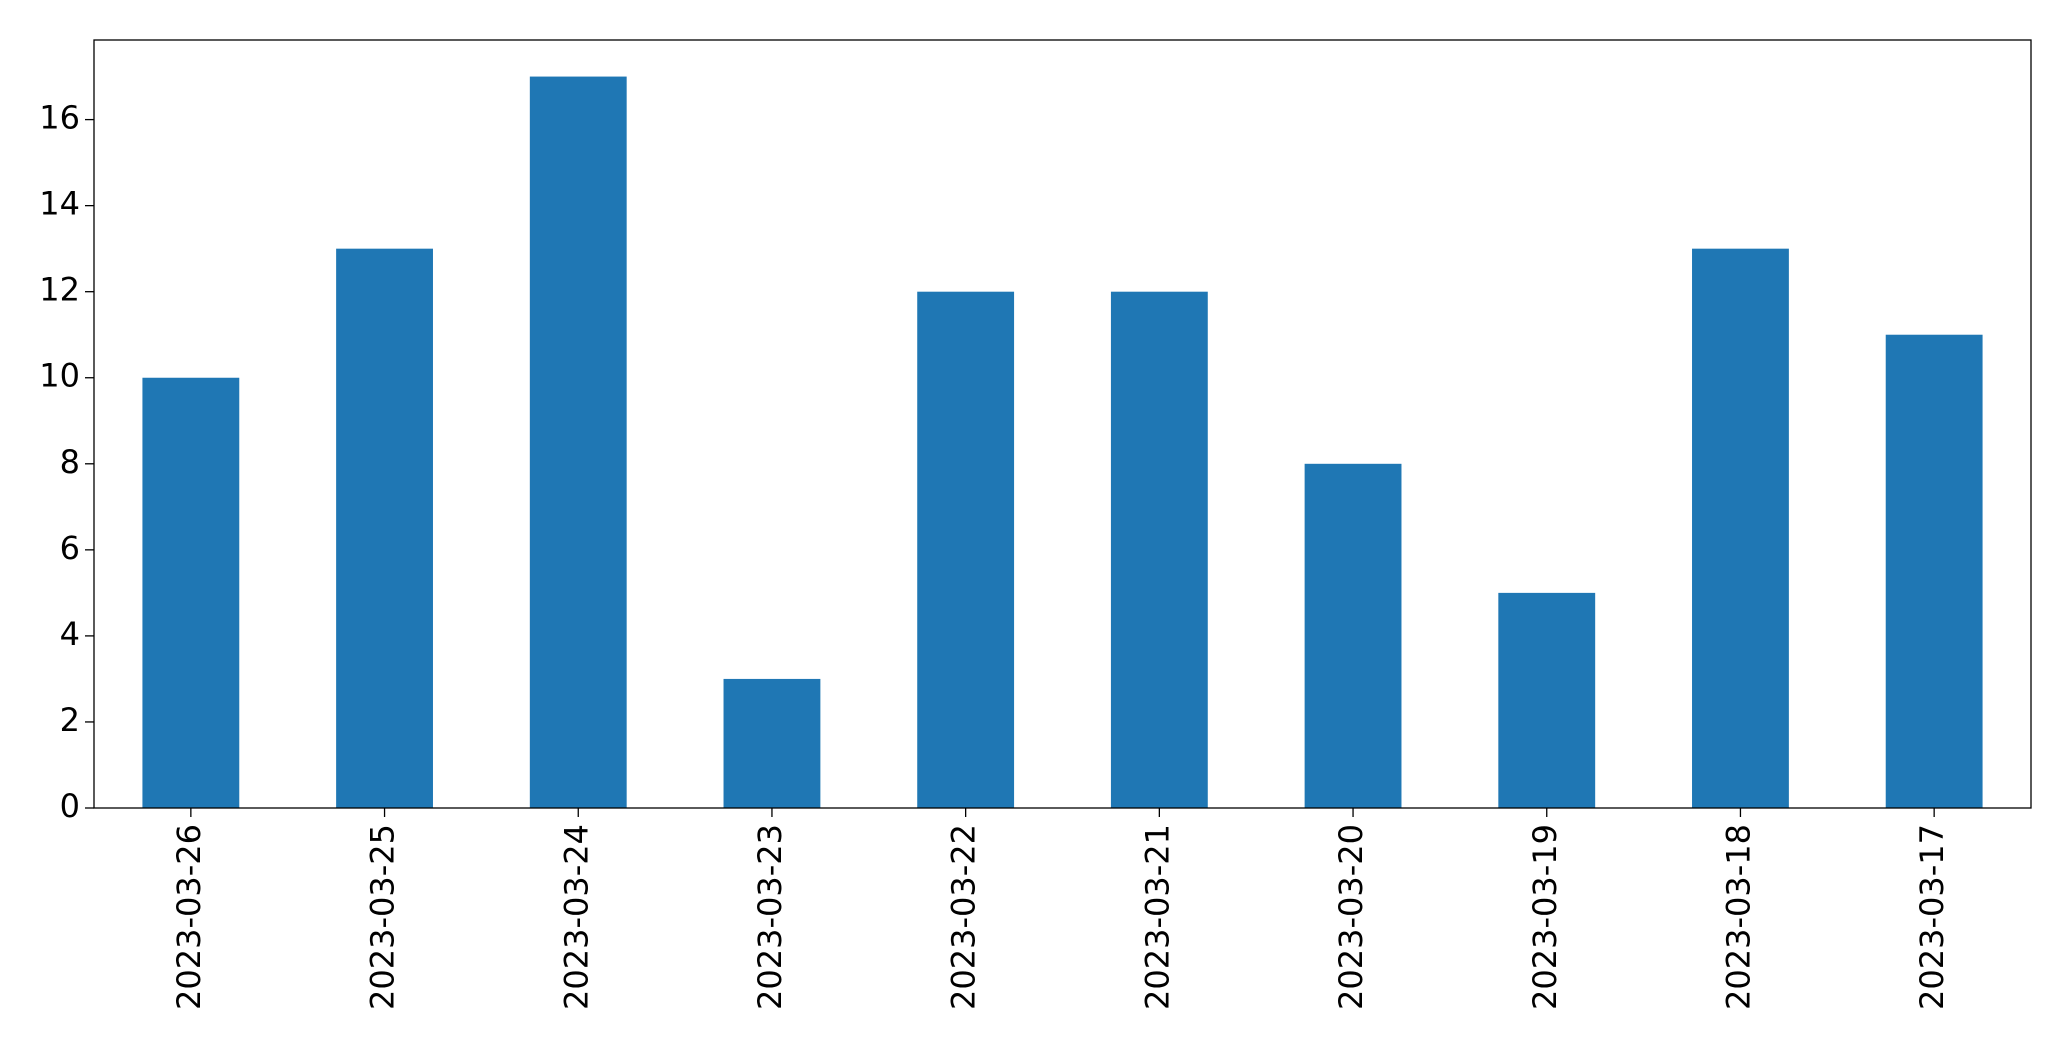 This screenshot has height=1061, width=2071. I want to click on y-tick-label: 0, so click(70, 806).